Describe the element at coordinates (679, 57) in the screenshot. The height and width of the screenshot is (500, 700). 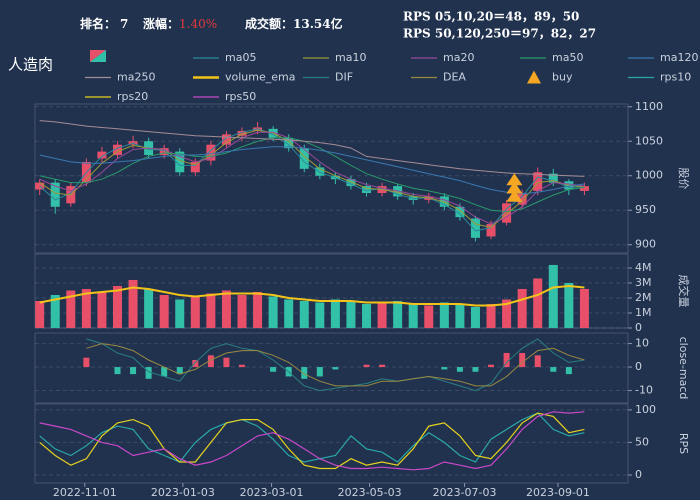
I see `legend-label: ma120` at that location.